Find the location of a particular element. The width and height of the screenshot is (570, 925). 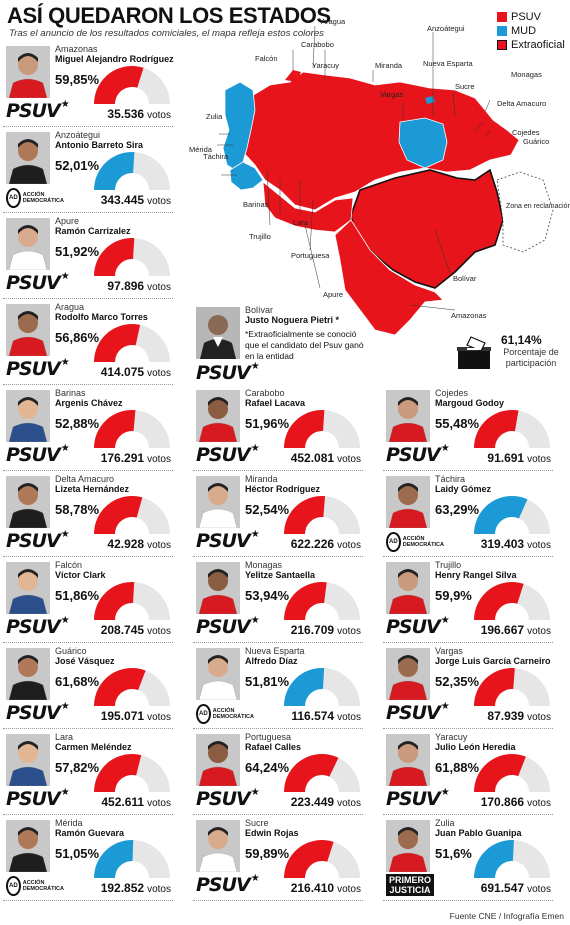

vote-count: 452.081 votos is located at coordinates (321, 458).